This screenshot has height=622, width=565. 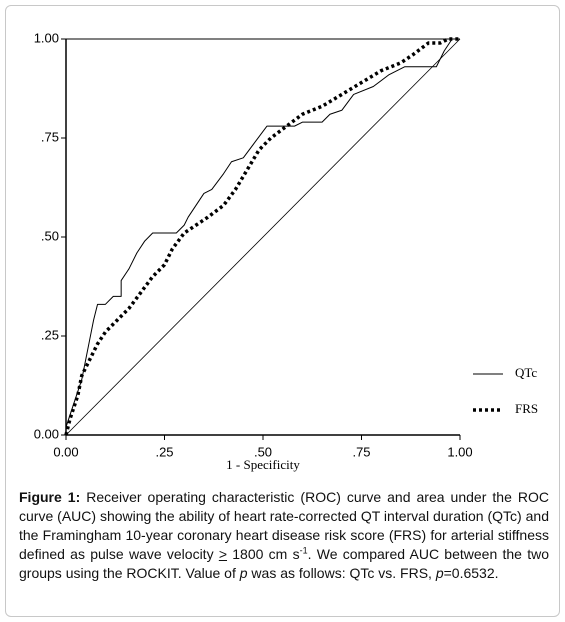 What do you see at coordinates (46, 433) in the screenshot?
I see `y-tick-label: 0.00` at bounding box center [46, 433].